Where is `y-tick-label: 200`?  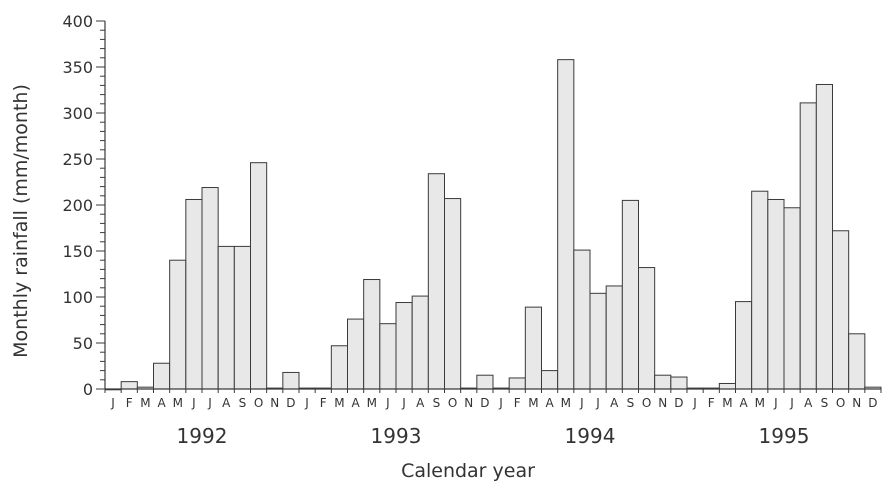 y-tick-label: 200 is located at coordinates (77, 205).